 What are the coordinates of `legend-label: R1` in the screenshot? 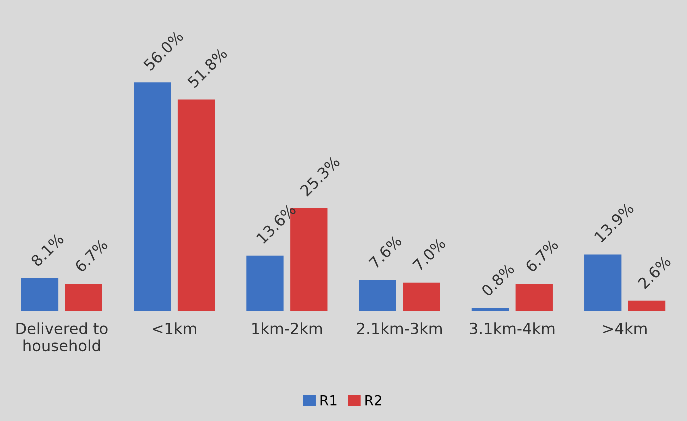 It's located at (328, 400).